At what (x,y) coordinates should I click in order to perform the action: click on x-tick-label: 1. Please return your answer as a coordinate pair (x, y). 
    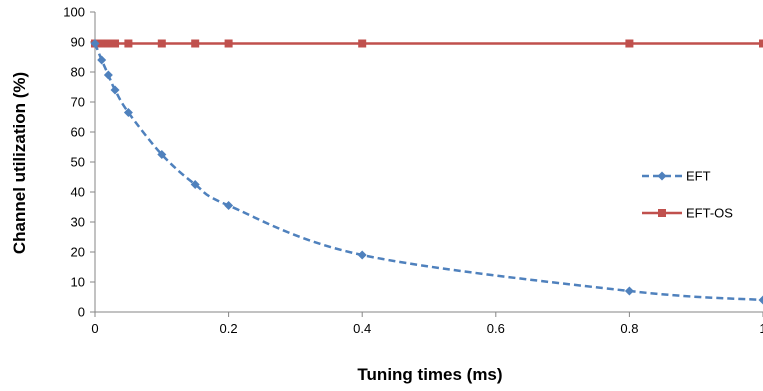
    Looking at the image, I should click on (761, 328).